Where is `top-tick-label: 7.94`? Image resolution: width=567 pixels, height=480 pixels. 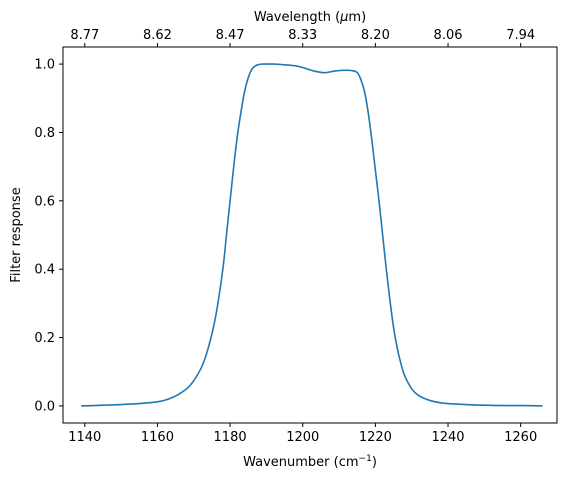
top-tick-label: 7.94 is located at coordinates (520, 35).